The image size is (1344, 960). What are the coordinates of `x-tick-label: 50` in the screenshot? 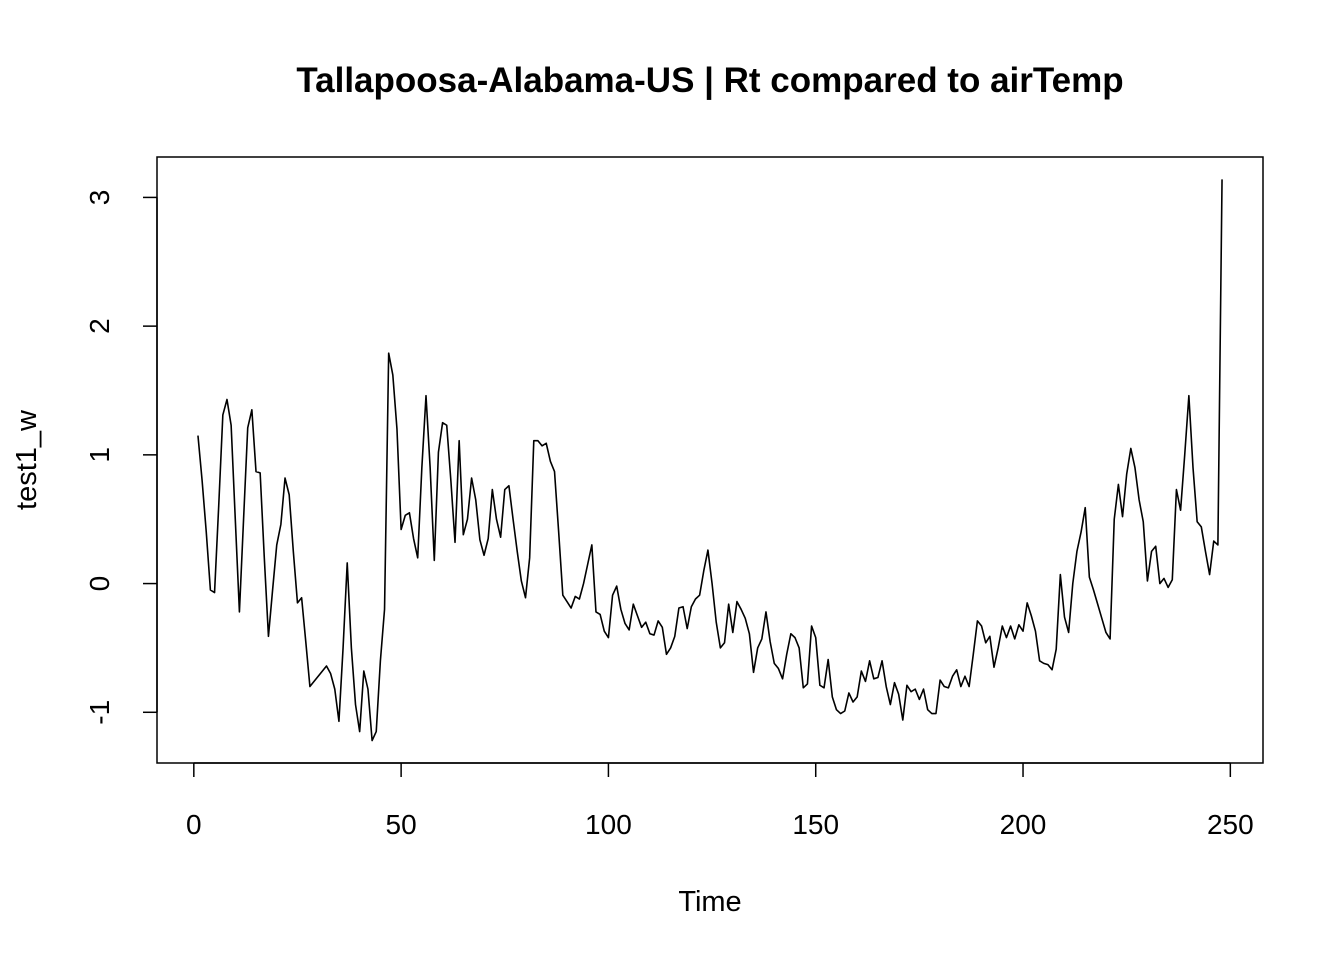 It's located at (401, 824).